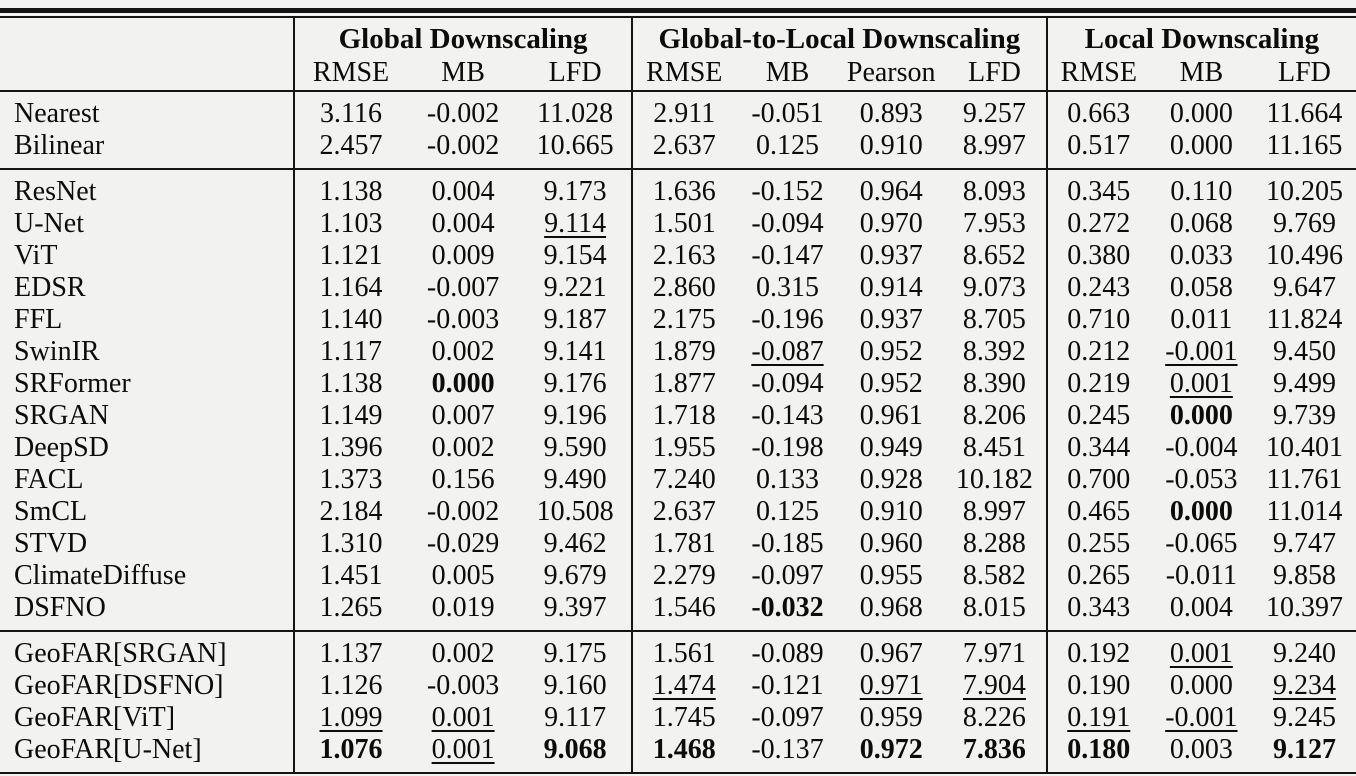 This screenshot has width=1356, height=776. Describe the element at coordinates (891, 319) in the screenshot. I see `metric-value: 0.937` at that location.